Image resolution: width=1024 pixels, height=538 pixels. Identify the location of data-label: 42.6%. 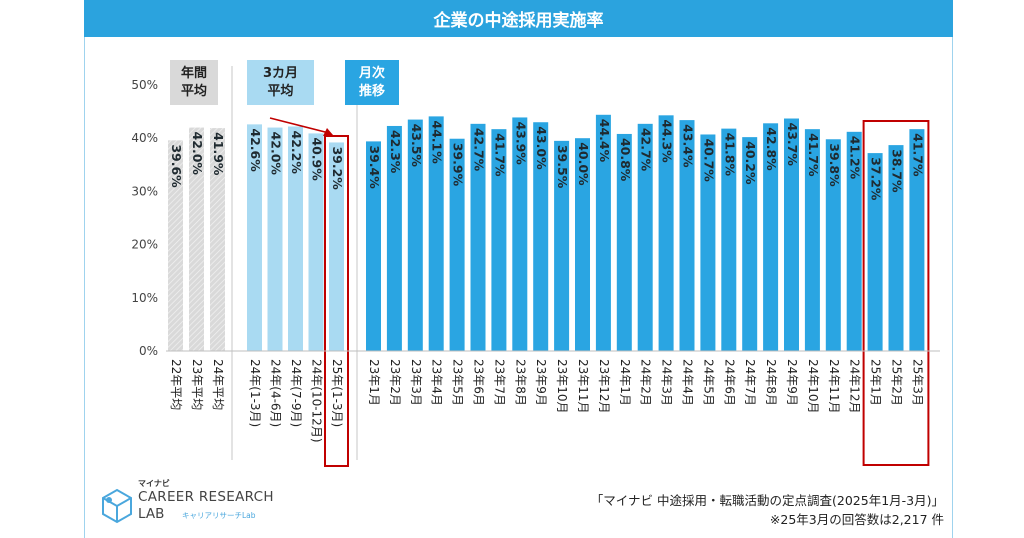
(255, 150).